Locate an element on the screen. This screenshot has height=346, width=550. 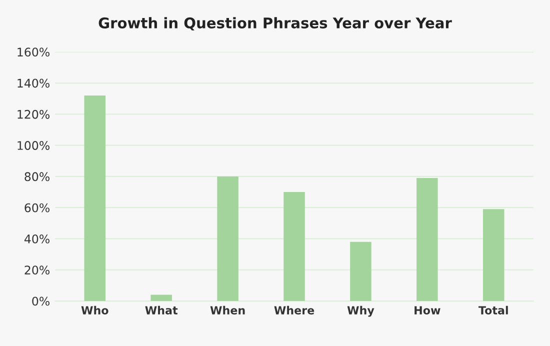
y-tick-label: 80% is located at coordinates (37, 177).